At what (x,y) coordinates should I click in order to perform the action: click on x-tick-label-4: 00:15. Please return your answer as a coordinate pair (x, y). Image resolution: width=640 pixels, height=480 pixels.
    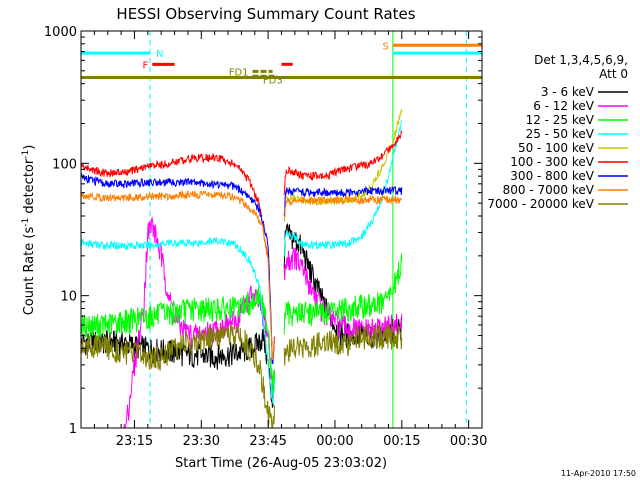
    Looking at the image, I should click on (401, 441).